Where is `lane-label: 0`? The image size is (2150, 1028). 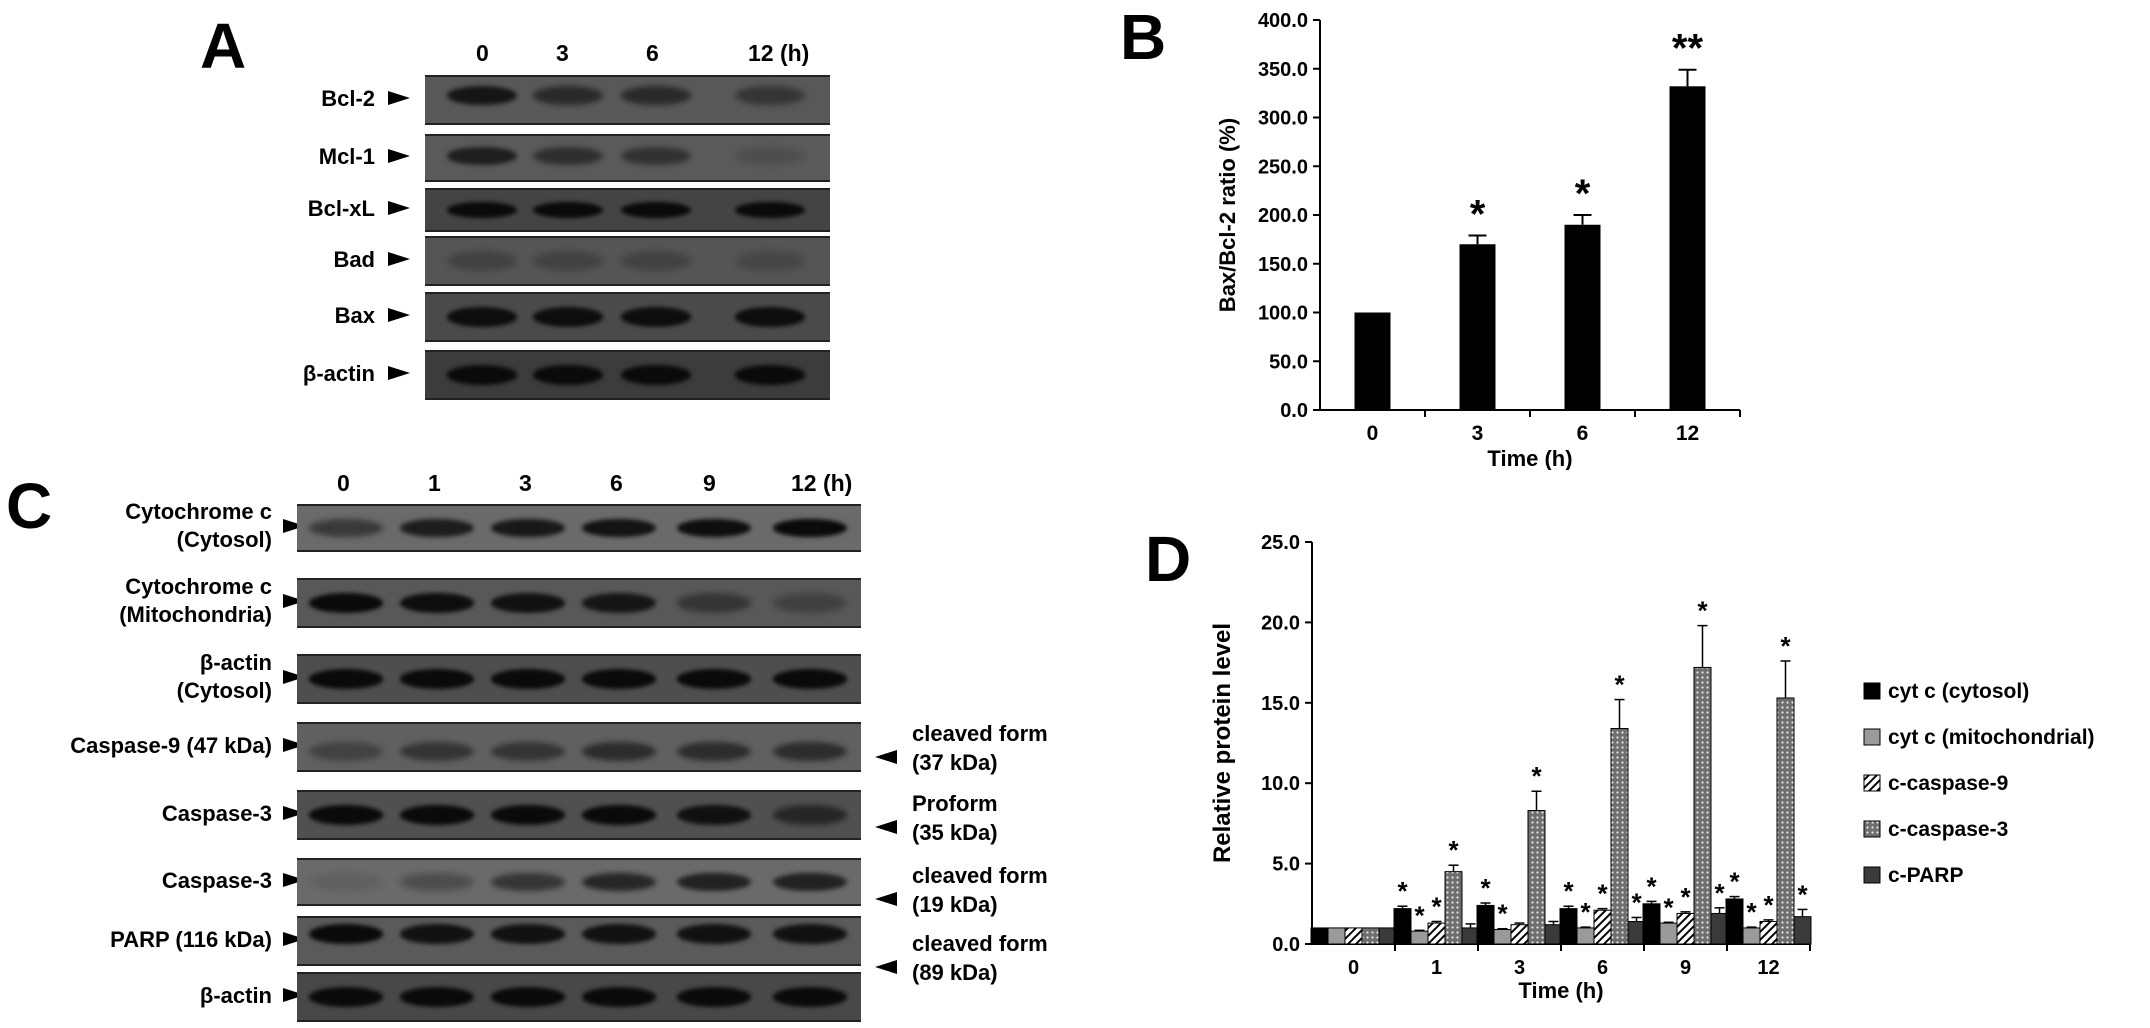 lane-label: 0 is located at coordinates (343, 483).